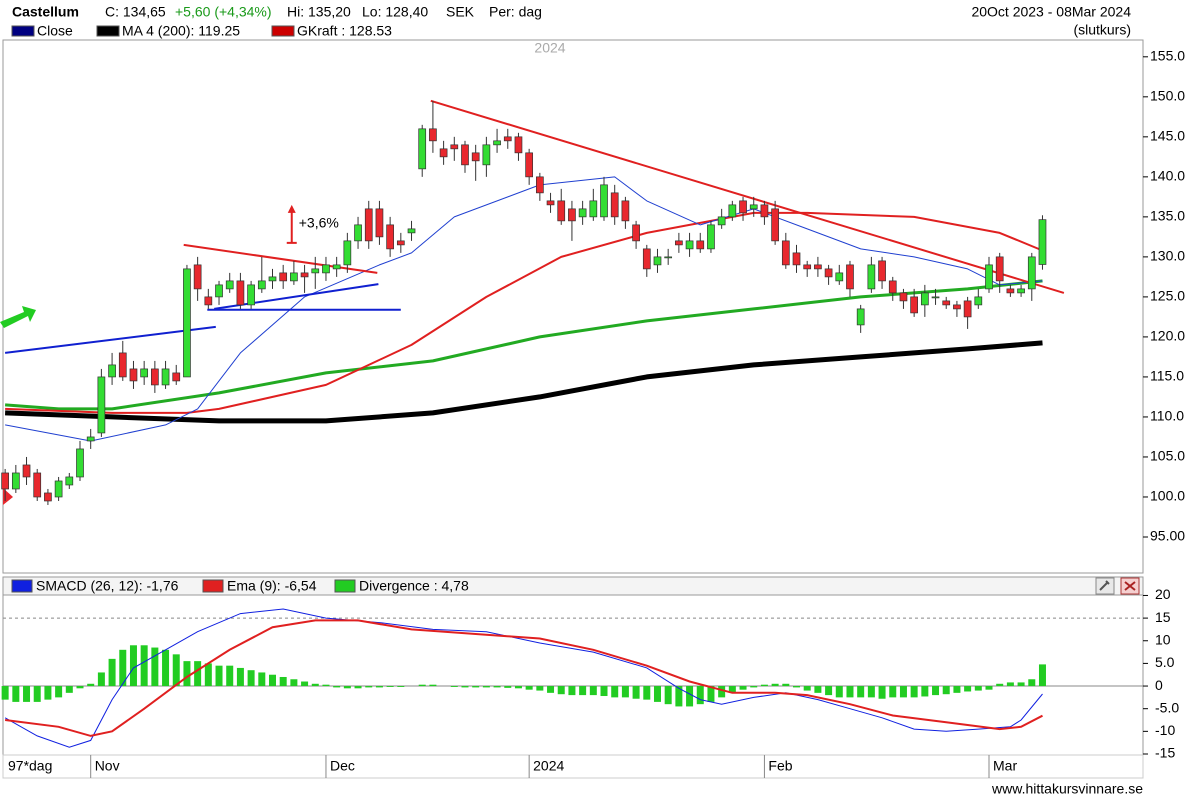  What do you see at coordinates (291, 208) in the screenshot?
I see `annotation-head` at bounding box center [291, 208].